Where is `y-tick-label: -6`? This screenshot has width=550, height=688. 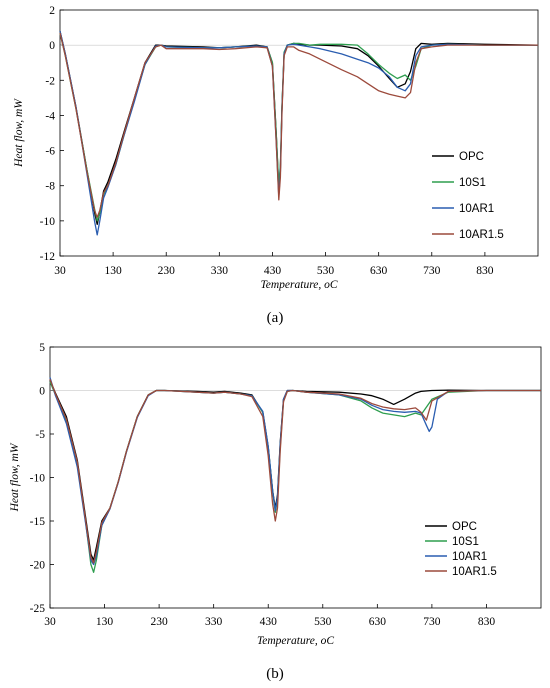 y-tick-label: -6 is located at coordinates (50, 152).